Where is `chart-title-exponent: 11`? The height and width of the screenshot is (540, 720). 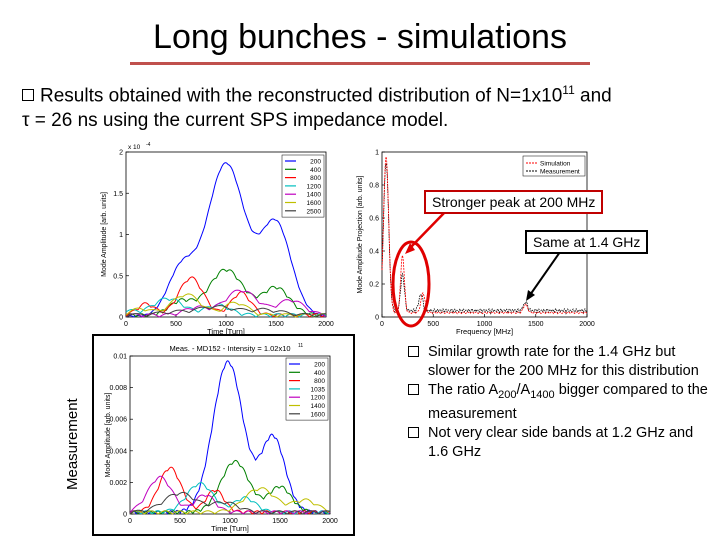
chart-title-exponent: 11 is located at coordinates (300, 346).